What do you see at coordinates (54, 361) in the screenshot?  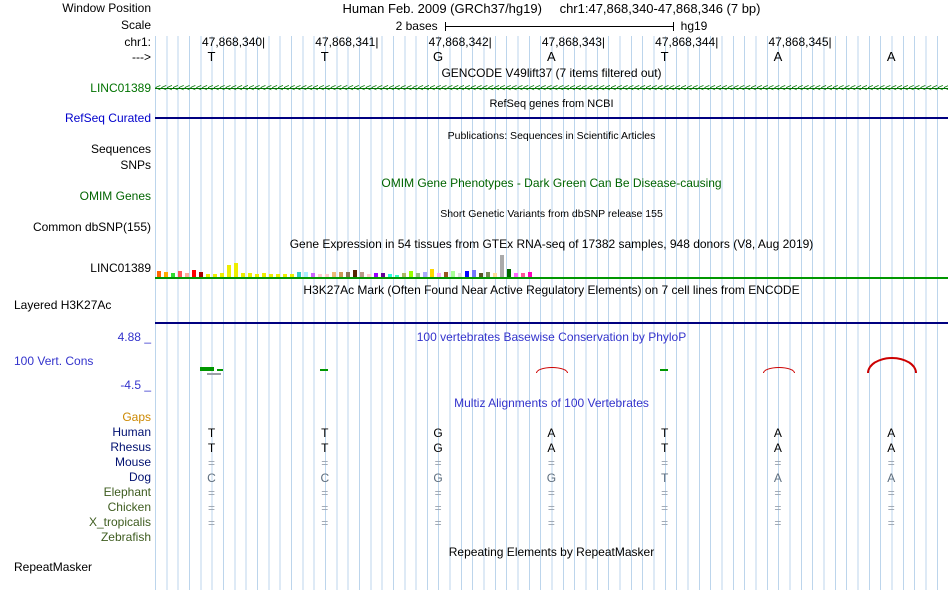 I see `phylop-track-label: 100 Vert. Cons` at bounding box center [54, 361].